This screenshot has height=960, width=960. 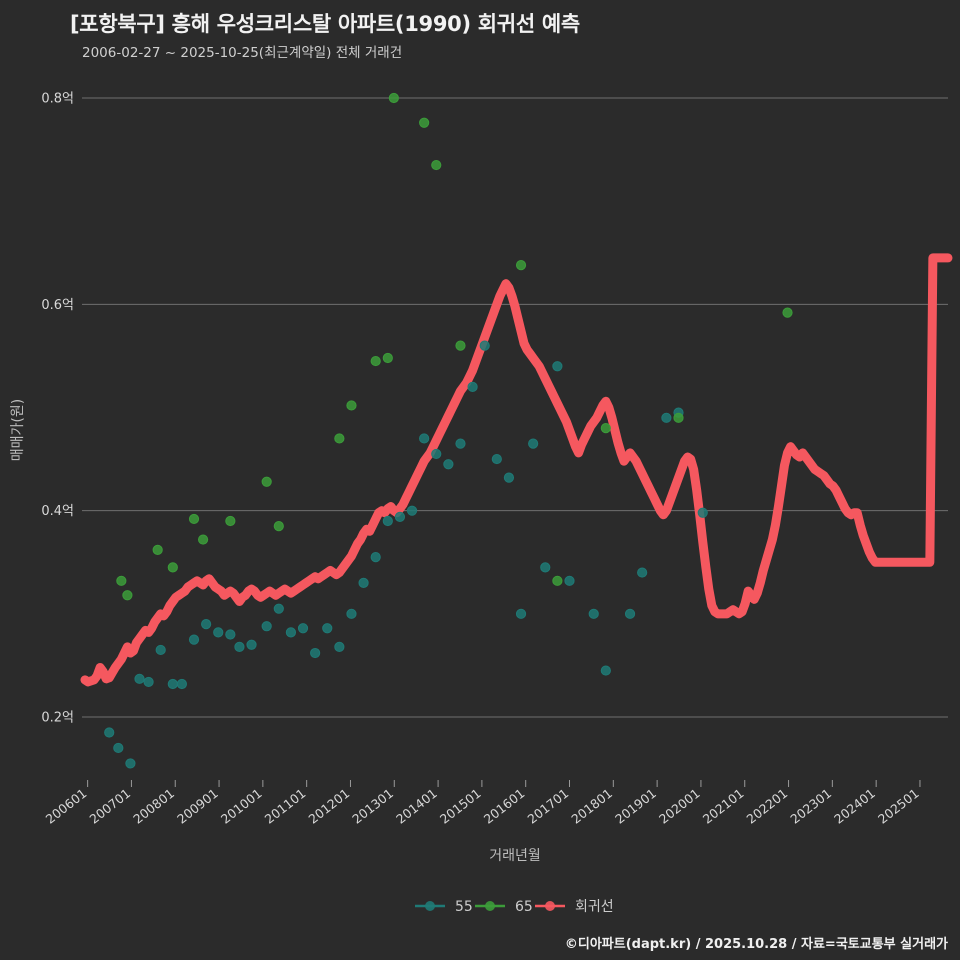 What do you see at coordinates (197, 806) in the screenshot?
I see `x-tick-label: 200901` at bounding box center [197, 806].